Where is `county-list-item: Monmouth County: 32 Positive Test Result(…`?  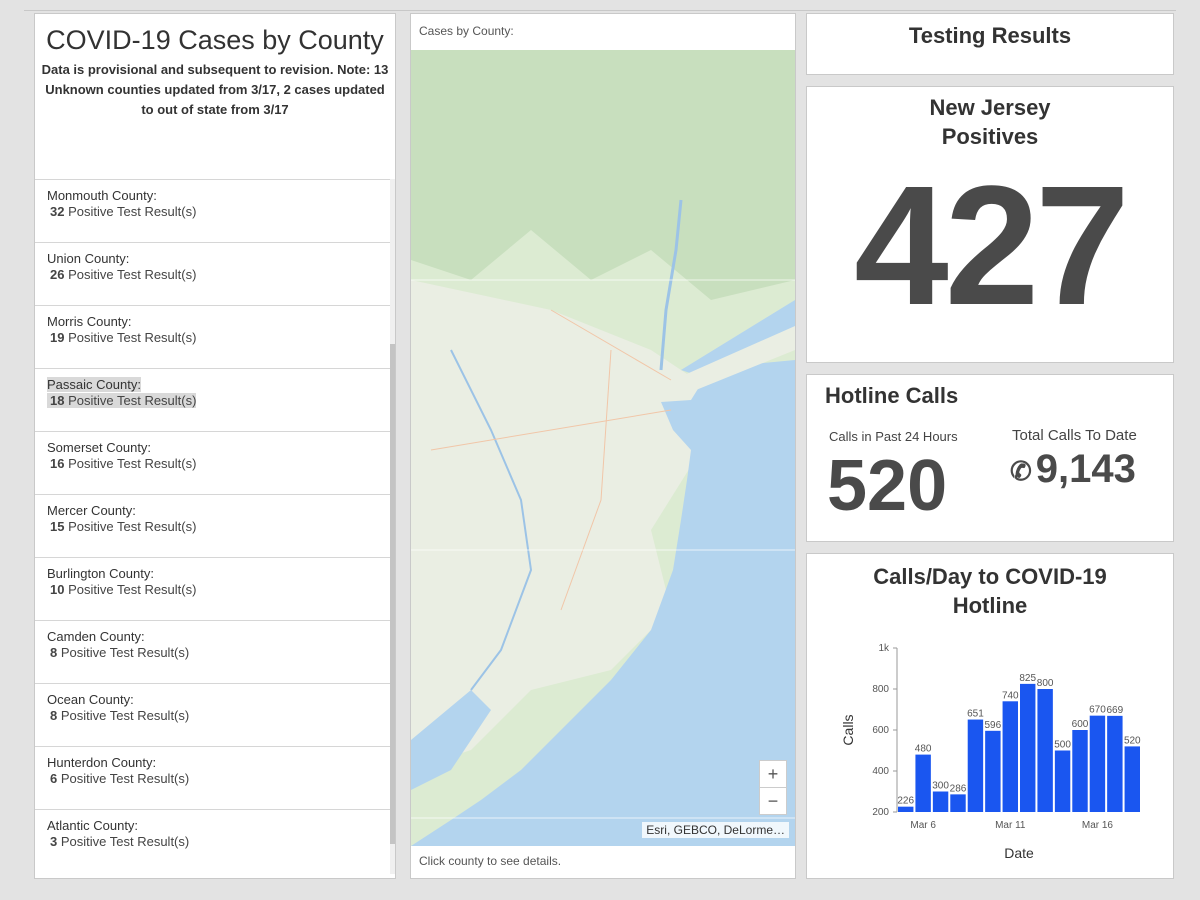
county-list-item: Monmouth County: 32 Positive Test Result(… is located at coordinates (214, 210).